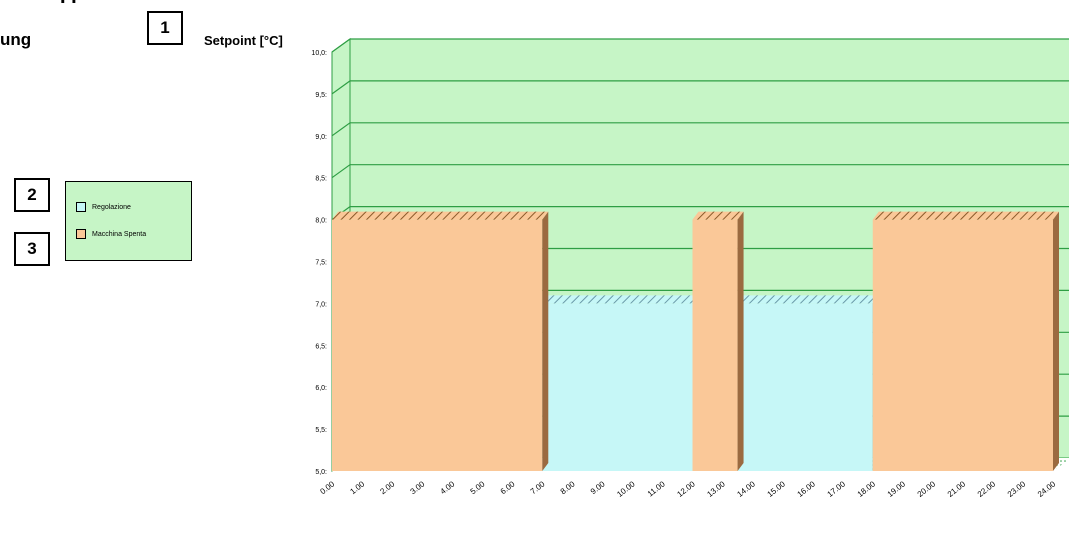 The image size is (1069, 536). What do you see at coordinates (321, 430) in the screenshot?
I see `y-tick-label: 5,5:` at bounding box center [321, 430].